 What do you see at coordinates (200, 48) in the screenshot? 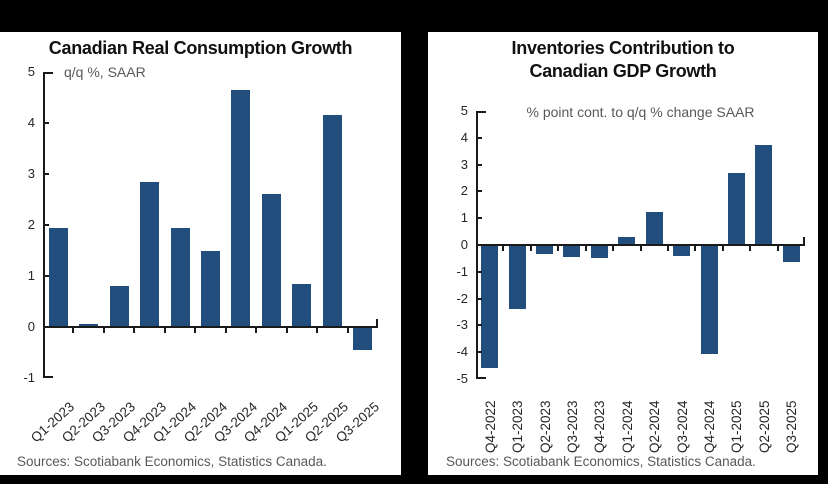
I see `left-chart-title: Canadian Real Consumption Growth` at bounding box center [200, 48].